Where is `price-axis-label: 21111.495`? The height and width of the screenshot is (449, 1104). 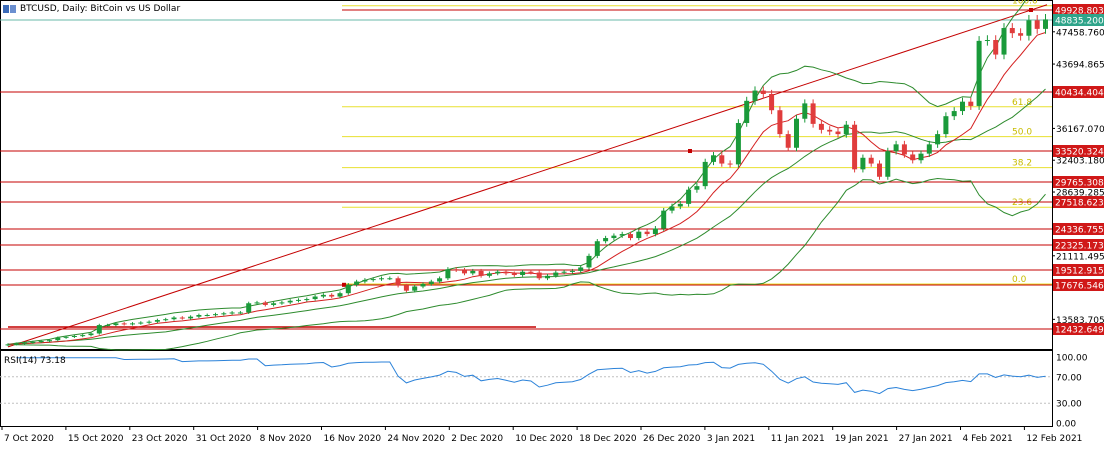
price-axis-label: 21111.495 is located at coordinates (1080, 257).